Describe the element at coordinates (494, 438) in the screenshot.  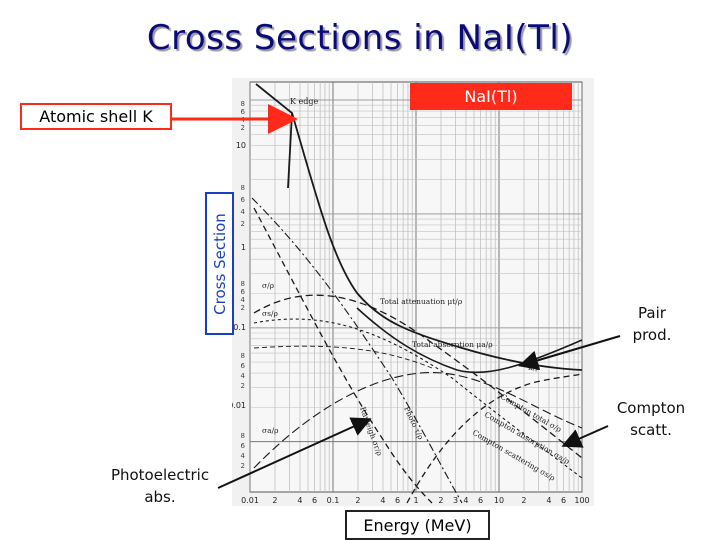
I see `curve-pair` at that location.